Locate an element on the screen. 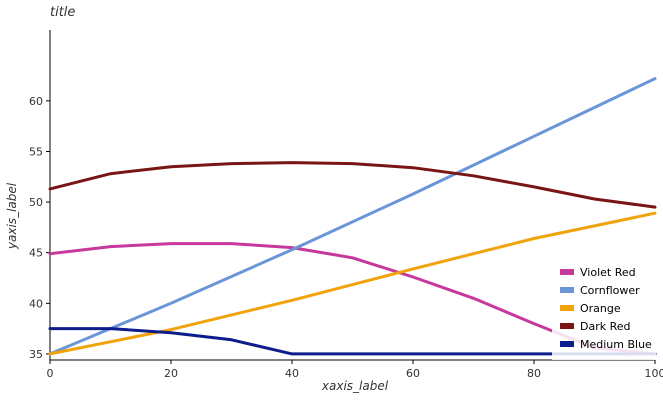 Image resolution: width=663 pixels, height=400 pixels. y-tick-label: 40 is located at coordinates (36, 303).